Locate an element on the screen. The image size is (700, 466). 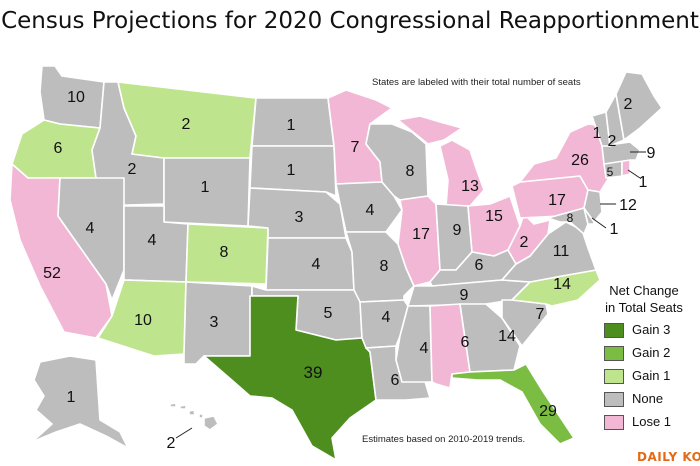
seat-label-in: 9 is located at coordinates (457, 230).